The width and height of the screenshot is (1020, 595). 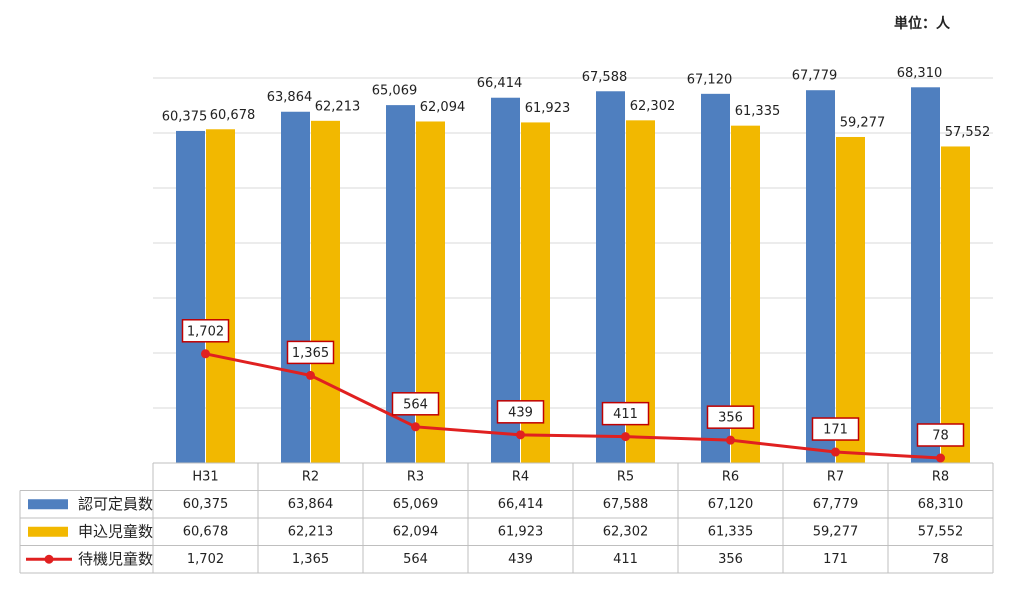 What do you see at coordinates (310, 476) in the screenshot?
I see `x-tick-label: R2` at bounding box center [310, 476].